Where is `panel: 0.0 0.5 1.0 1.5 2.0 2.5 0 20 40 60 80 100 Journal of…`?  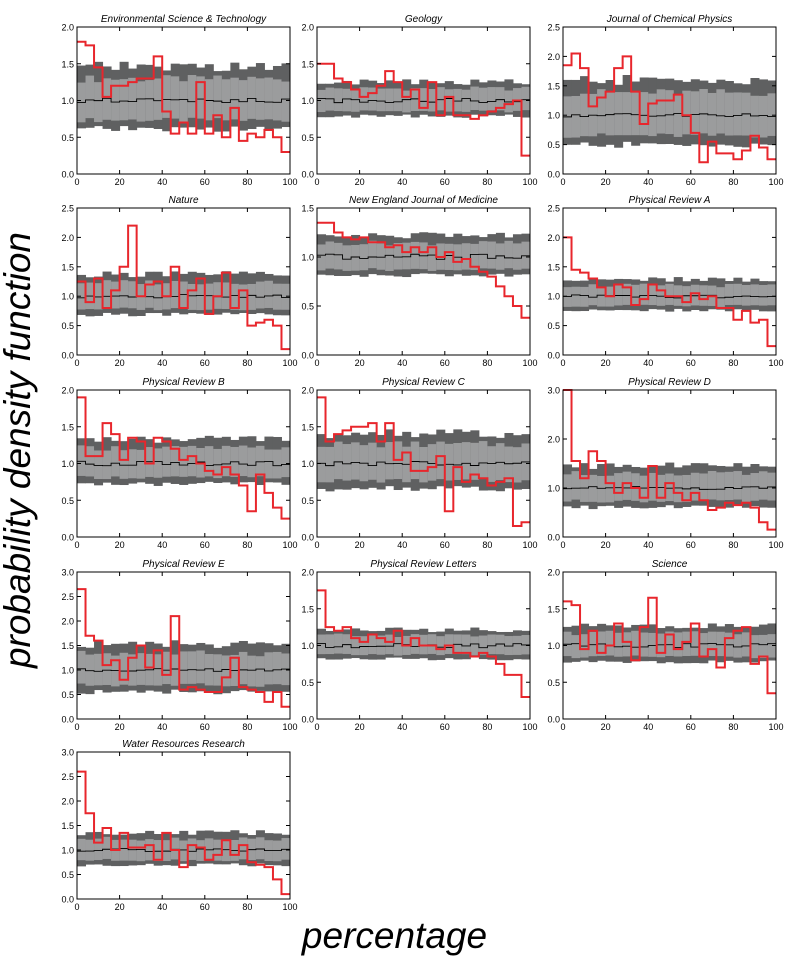
panel: 0.0 0.5 1.0 1.5 2.0 2.5 0 20 40 60 80 100 Journal of… is located at coordinates (665, 100).